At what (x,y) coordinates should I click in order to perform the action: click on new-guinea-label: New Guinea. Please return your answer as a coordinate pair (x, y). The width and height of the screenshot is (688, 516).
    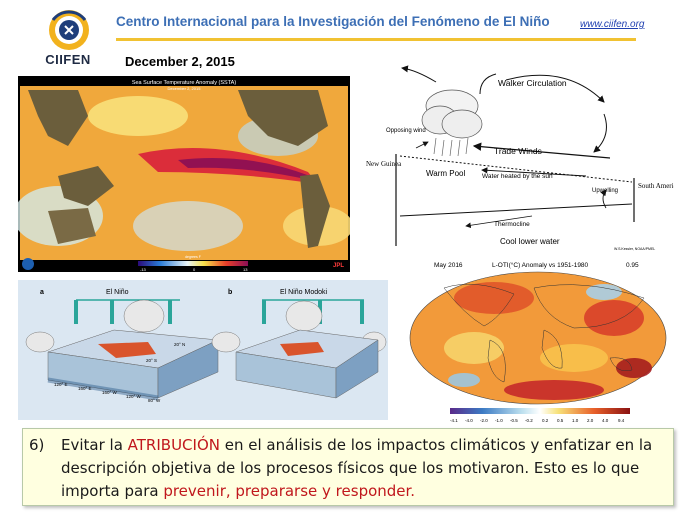
    Looking at the image, I should click on (384, 164).